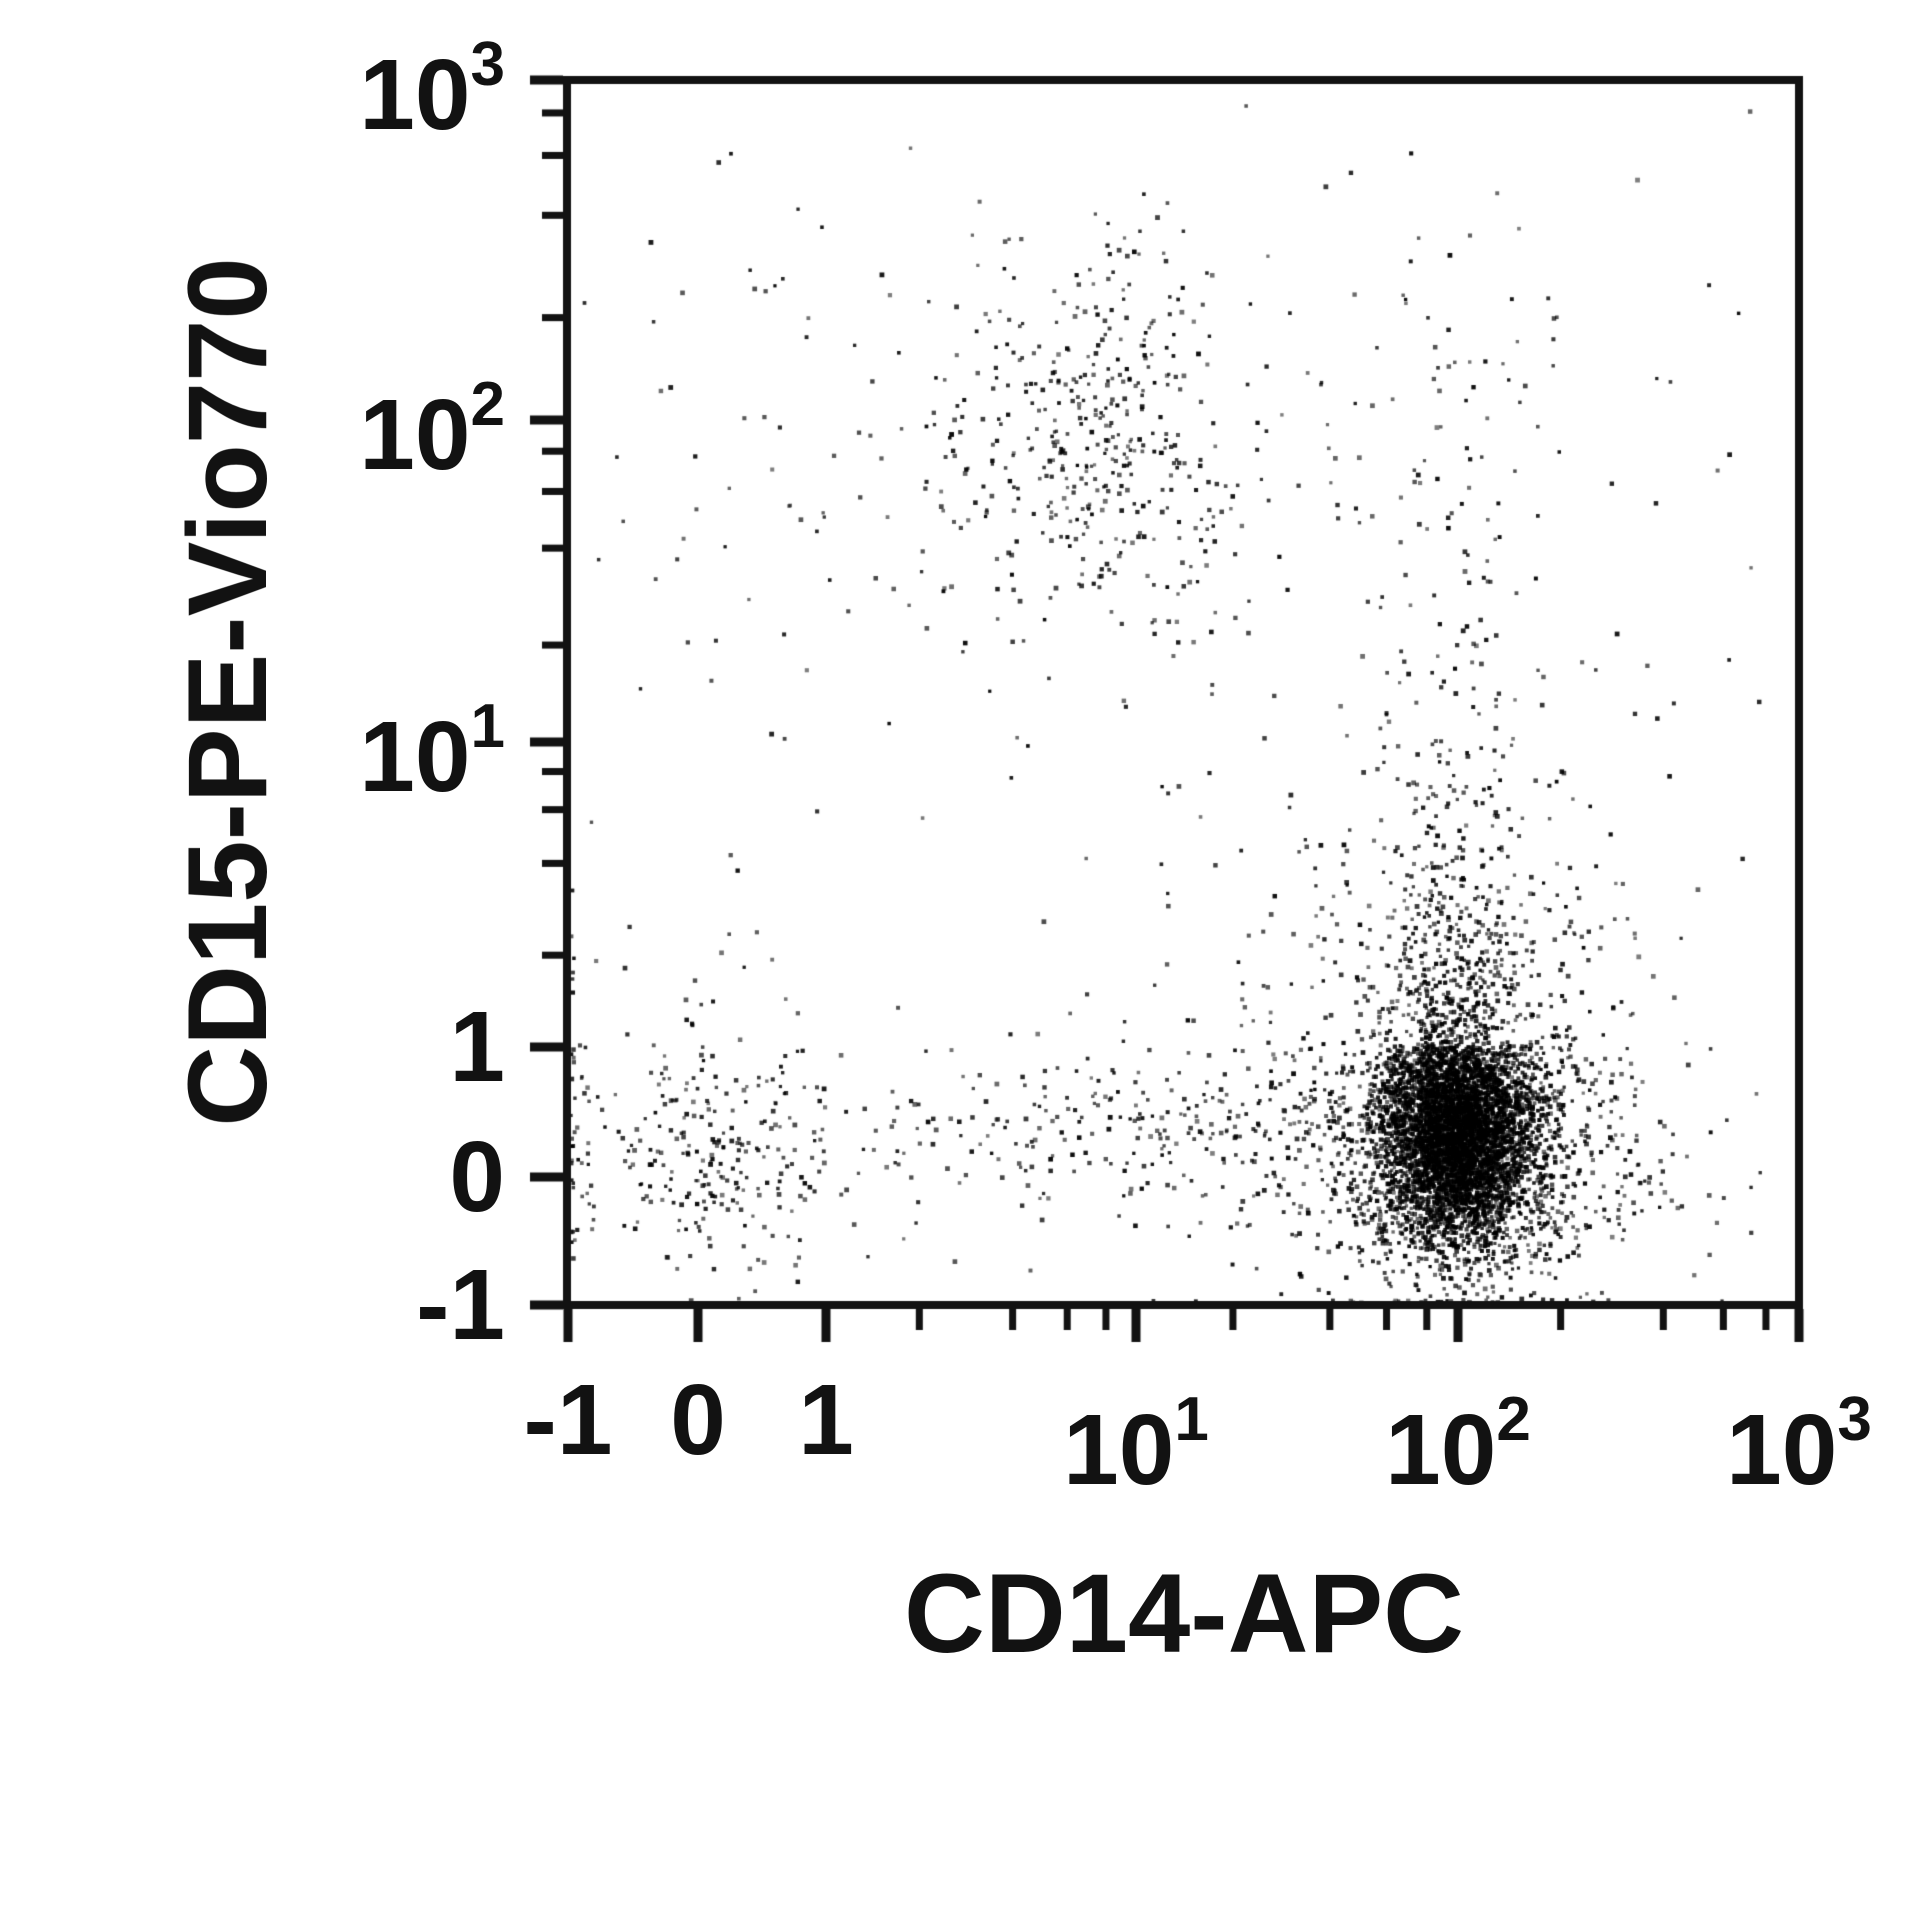 The width and height of the screenshot is (1920, 1920). Describe the element at coordinates (568, 1420) in the screenshot. I see `x-tick-label: -1` at that location.